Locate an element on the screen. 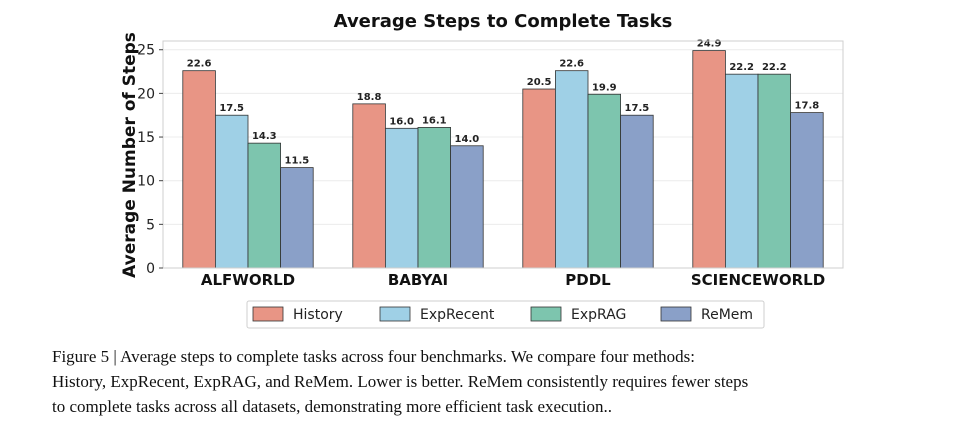  bar-exprag-babyai is located at coordinates (434, 198).